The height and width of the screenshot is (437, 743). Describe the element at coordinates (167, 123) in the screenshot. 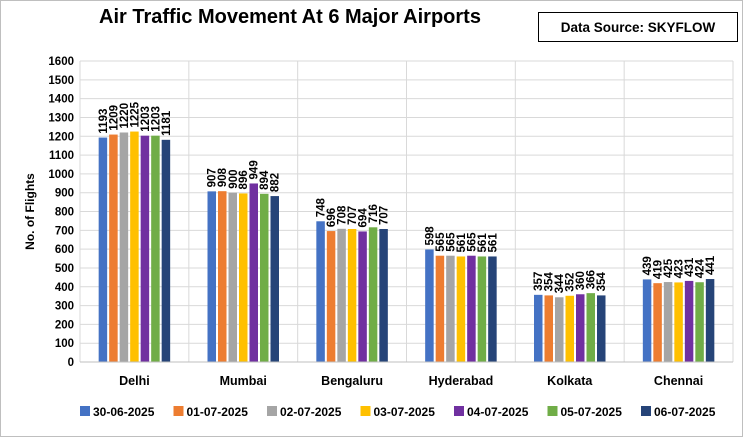

I see `data-label: 1181` at that location.